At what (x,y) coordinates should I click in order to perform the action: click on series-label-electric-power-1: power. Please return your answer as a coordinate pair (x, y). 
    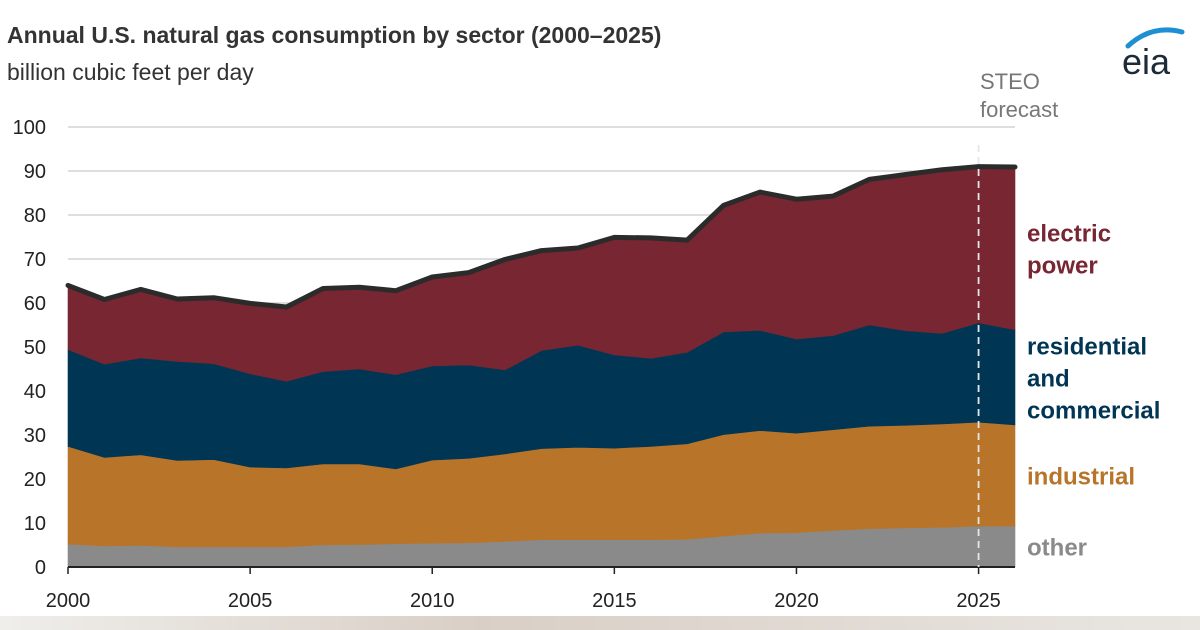
    Looking at the image, I should click on (1062, 265).